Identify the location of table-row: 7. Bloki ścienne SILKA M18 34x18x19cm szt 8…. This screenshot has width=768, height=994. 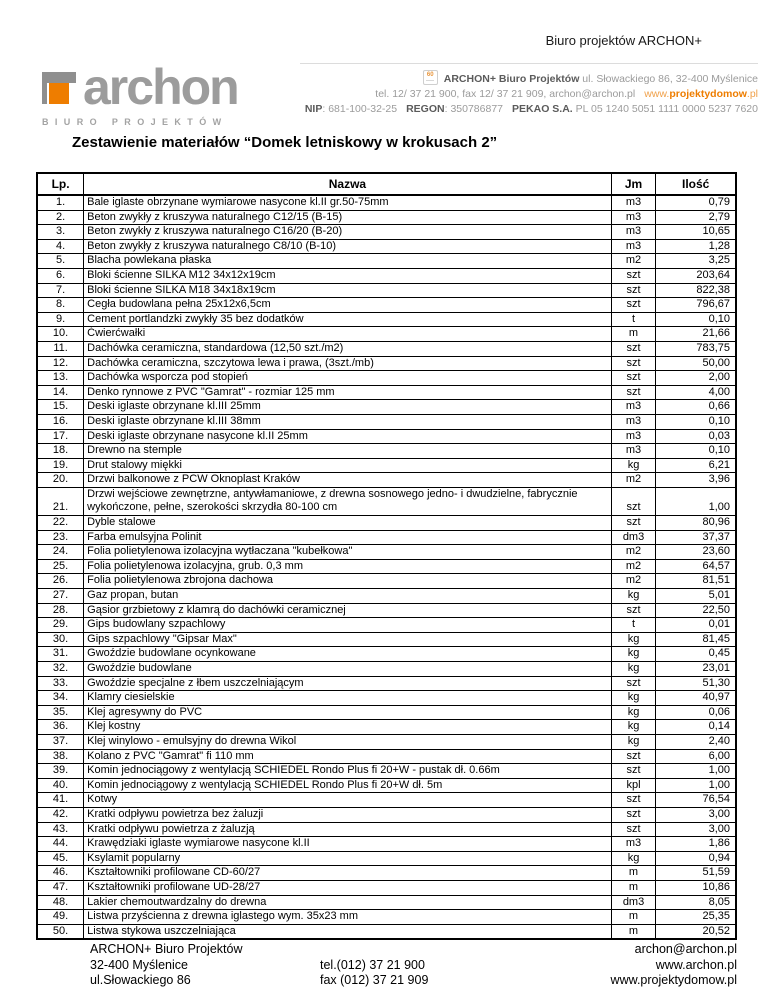
(386, 290).